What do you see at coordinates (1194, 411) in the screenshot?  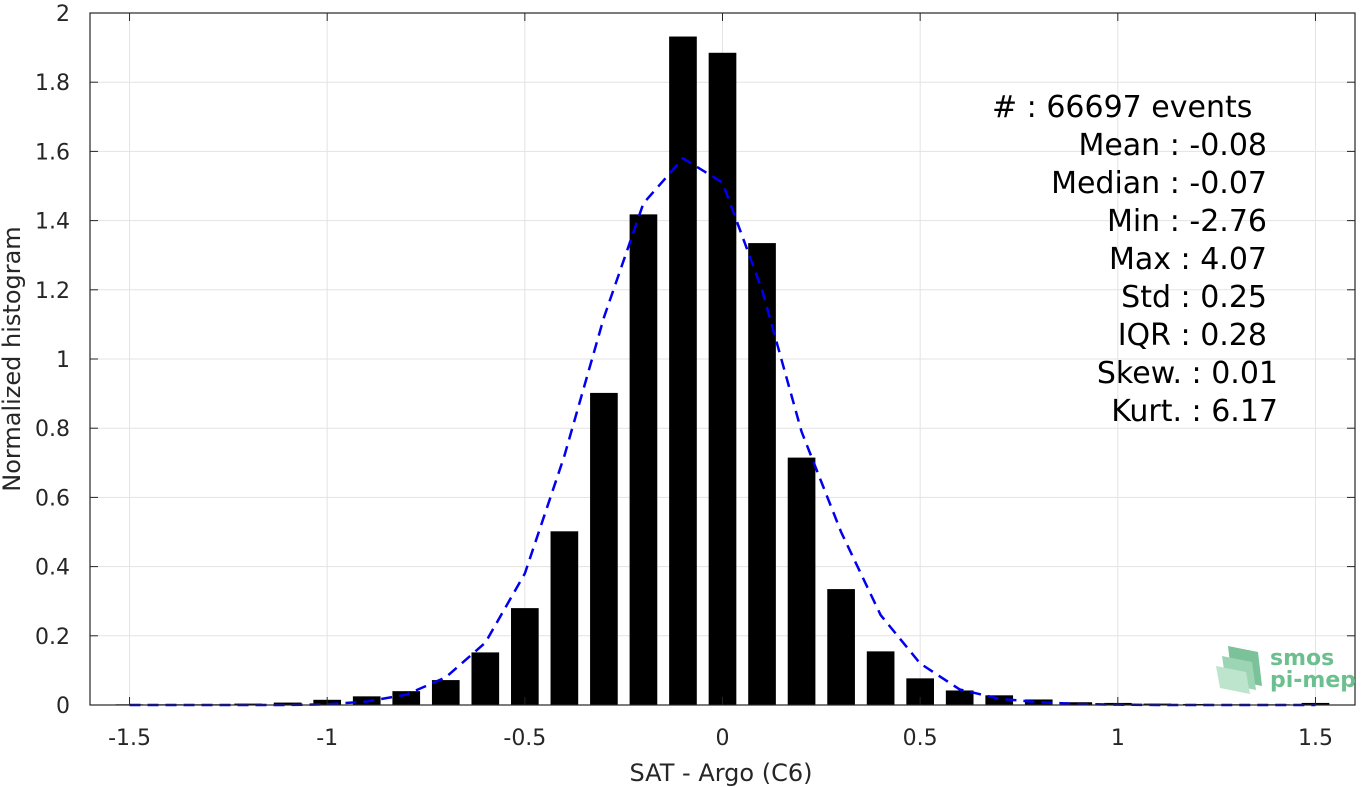 I see `stat-kurt: Kurt. : 6.17` at bounding box center [1194, 411].